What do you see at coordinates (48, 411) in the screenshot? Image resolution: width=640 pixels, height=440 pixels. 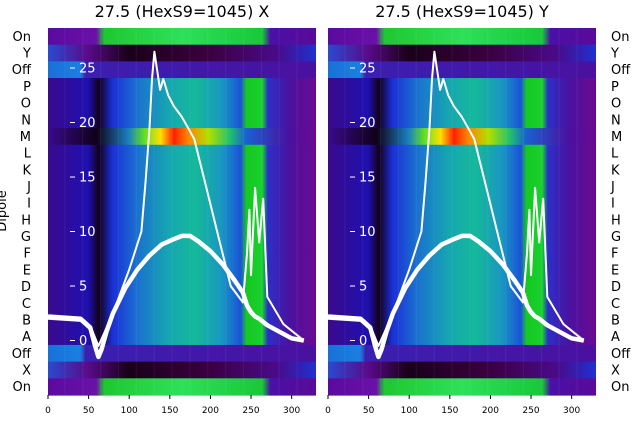 I see `x-tick-label: 0` at bounding box center [48, 411].